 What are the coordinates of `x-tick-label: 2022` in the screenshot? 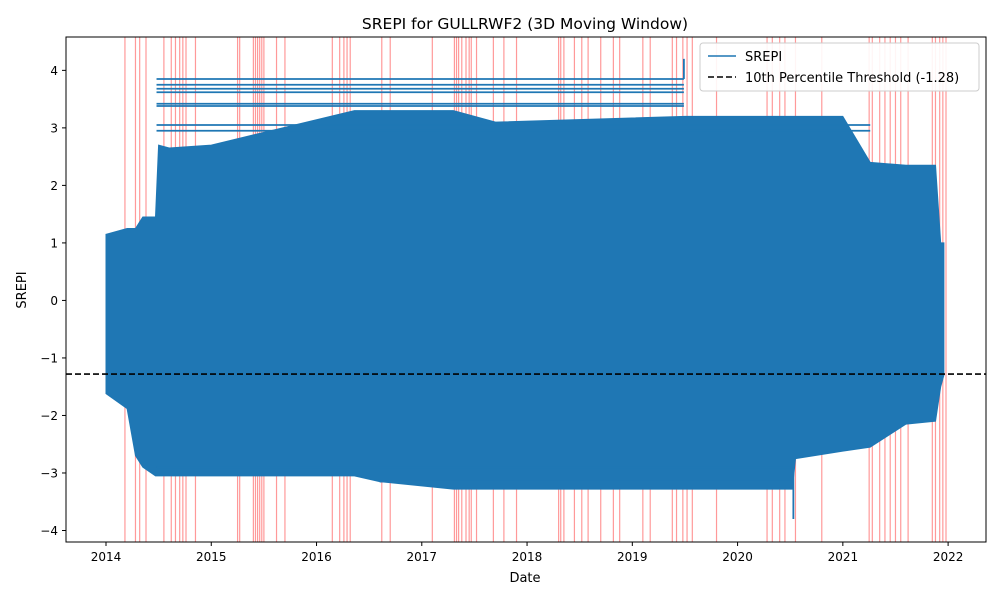 It's located at (948, 557).